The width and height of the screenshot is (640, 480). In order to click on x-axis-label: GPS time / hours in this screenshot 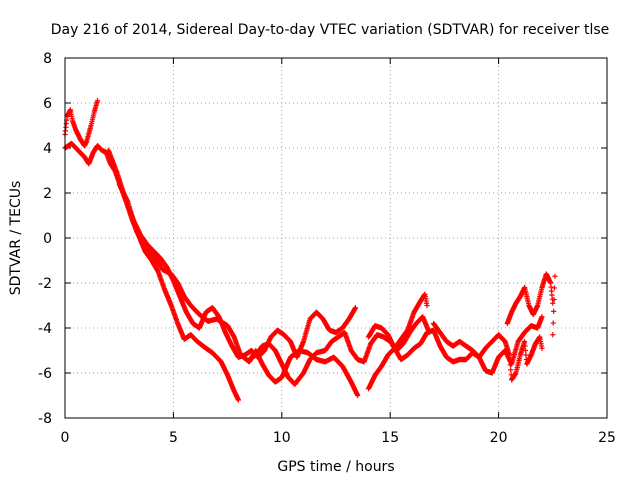, I will do `click(335, 467)`.